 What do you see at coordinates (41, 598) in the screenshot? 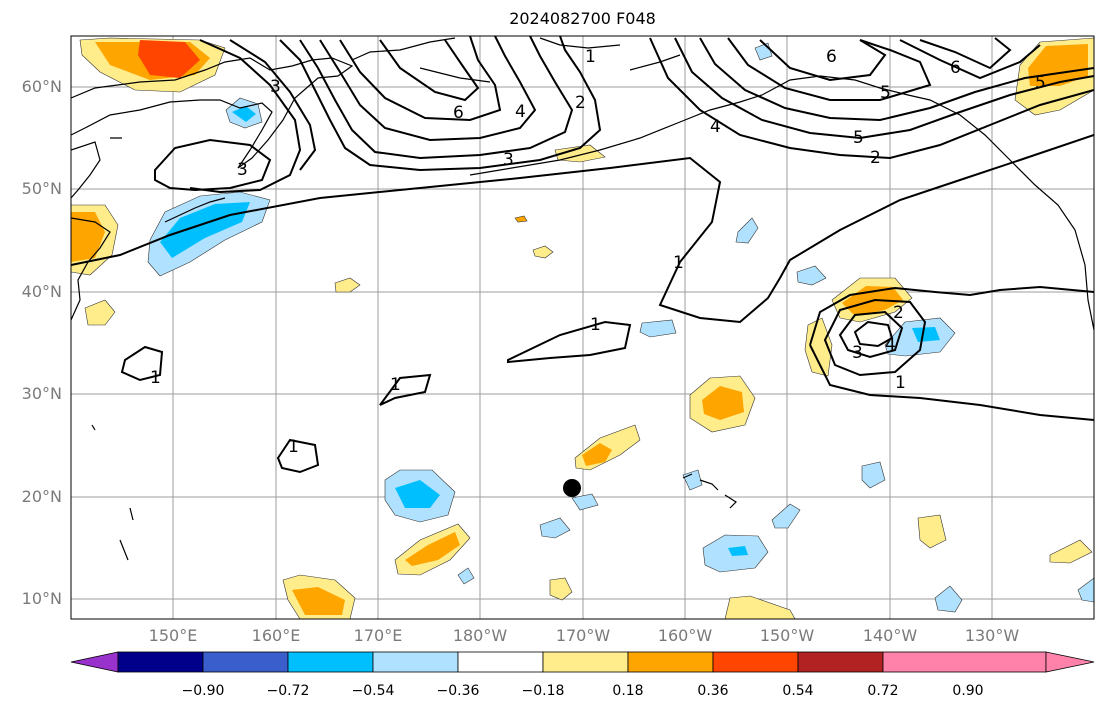
I see `lat-label: 10°N` at bounding box center [41, 598].